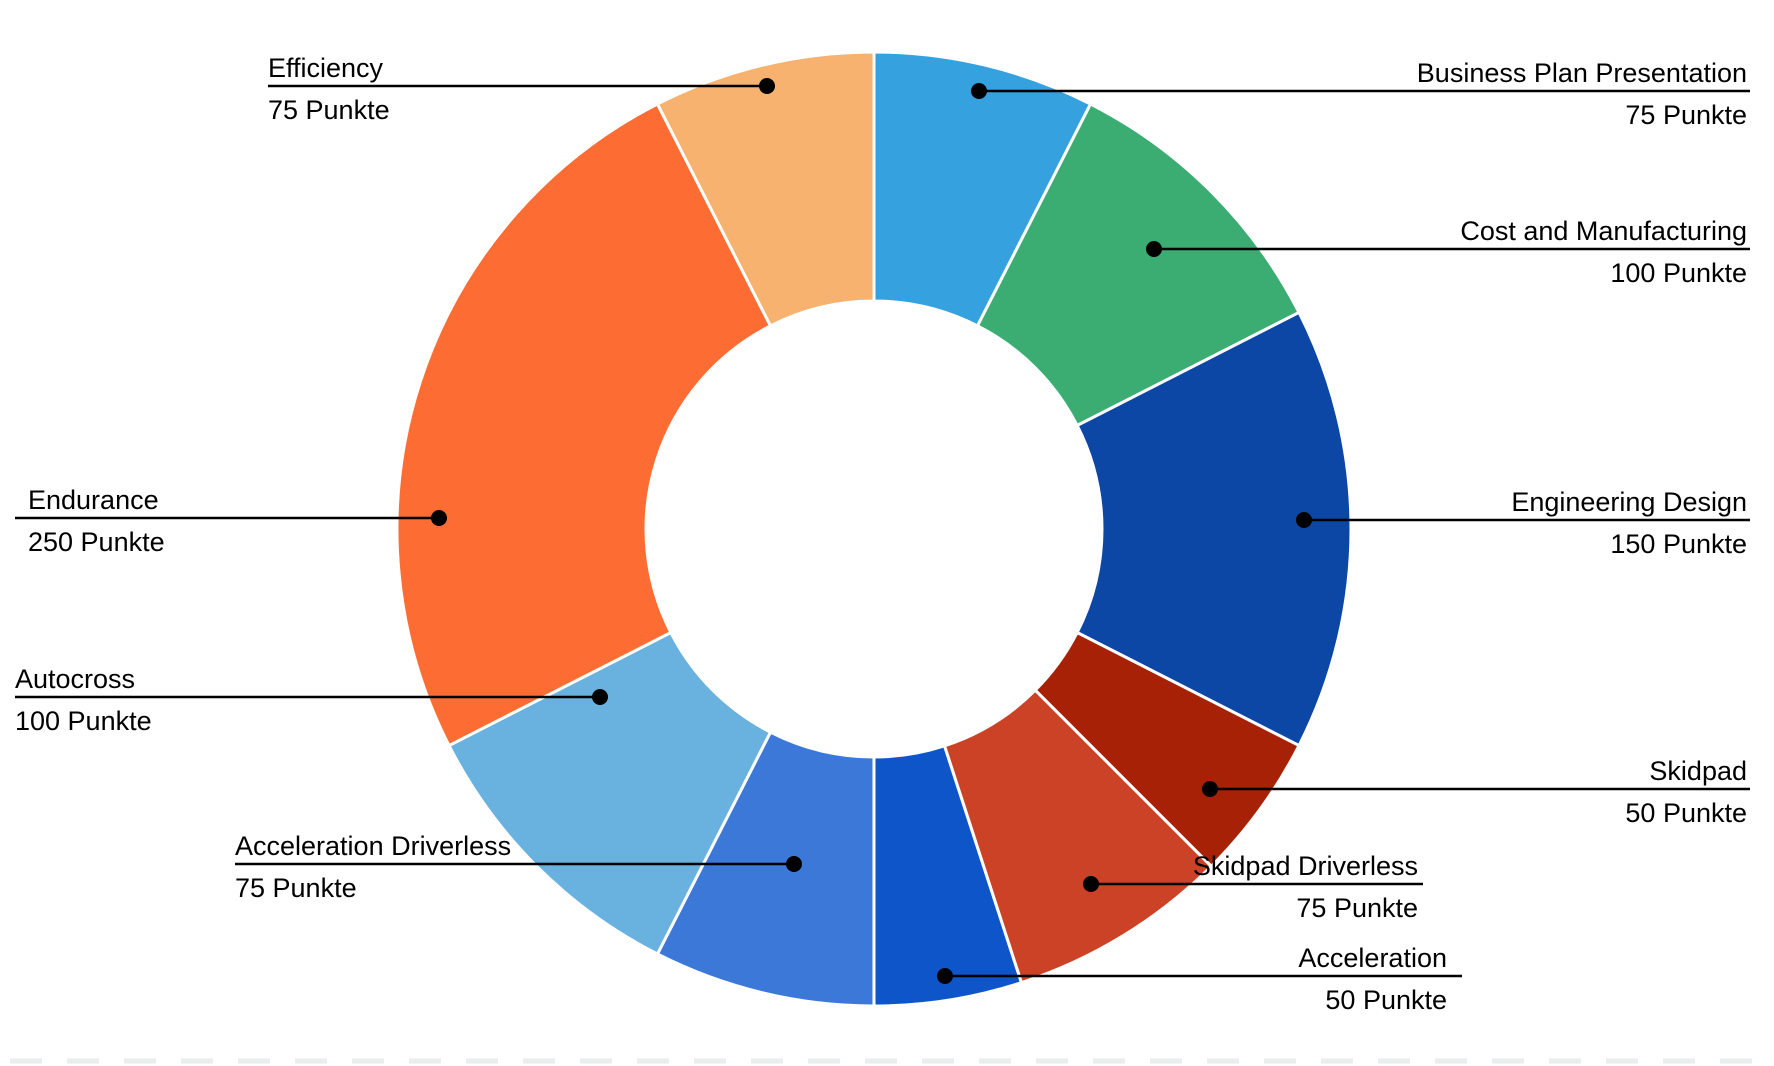  Describe the element at coordinates (1686, 813) in the screenshot. I see `segment-points-skidpad: 50 Punkte` at that location.